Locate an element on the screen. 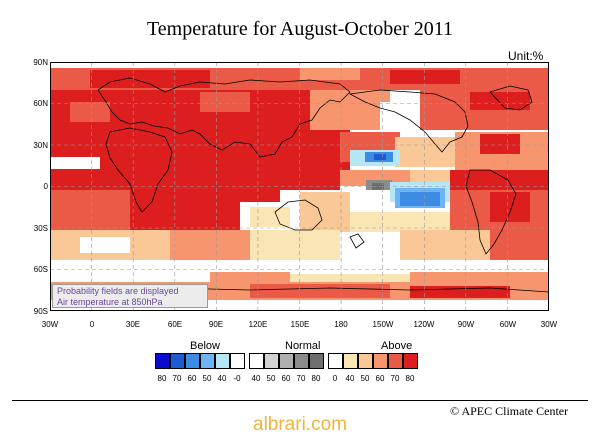  legend-value-above-2: 50 is located at coordinates (365, 378).